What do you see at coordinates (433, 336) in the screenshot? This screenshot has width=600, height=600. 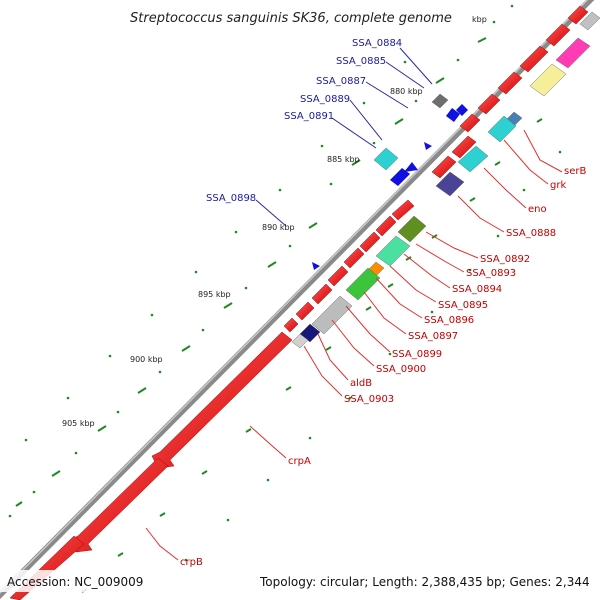 I see `gene-label: SSA_0897` at bounding box center [433, 336].